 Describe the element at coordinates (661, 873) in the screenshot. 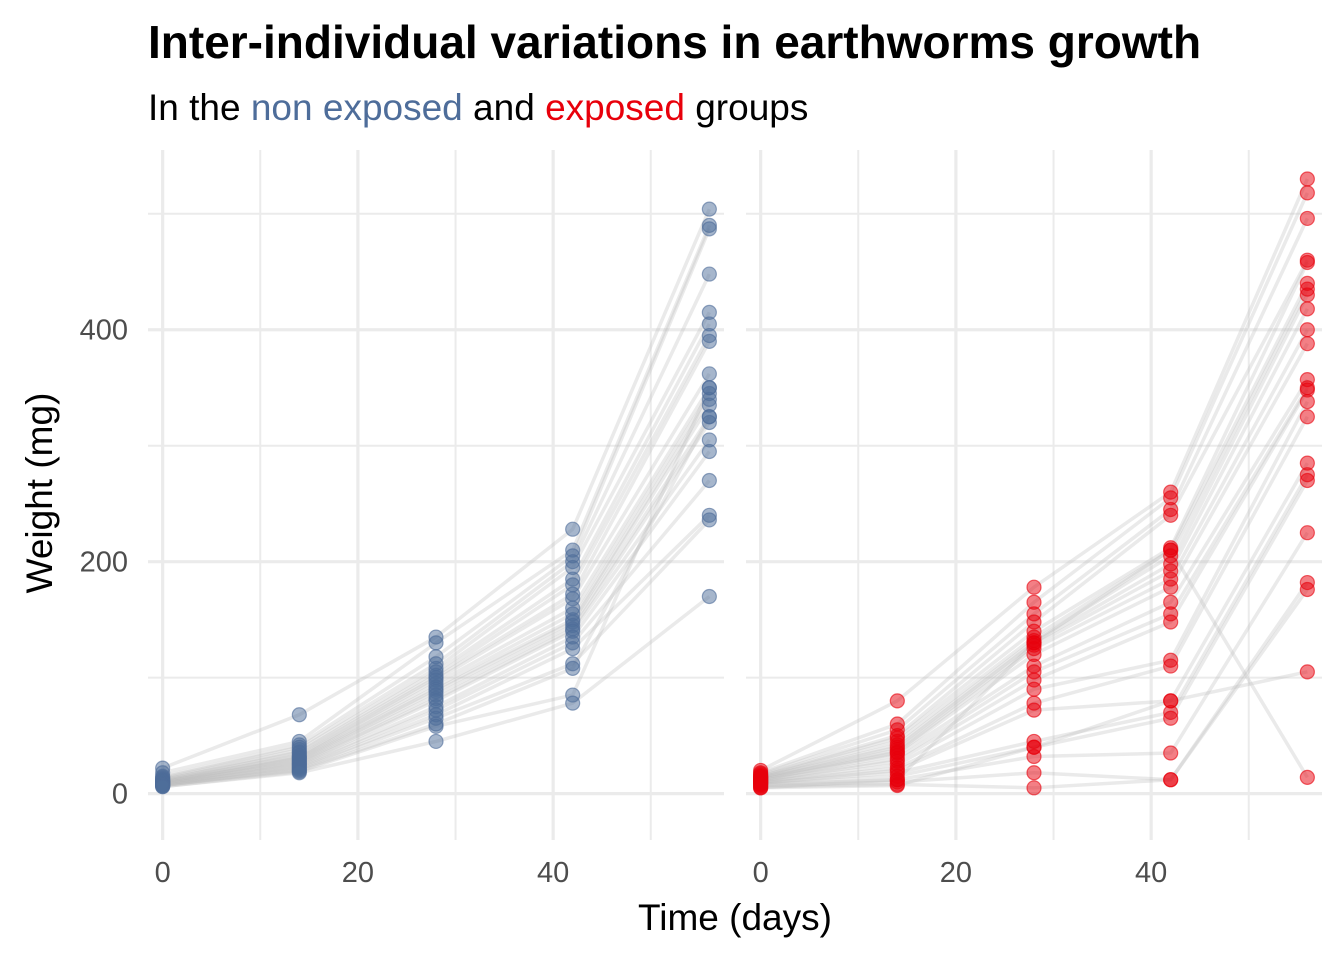

I see `x-axis-ticks: 0 20 40 0 20 40` at that location.